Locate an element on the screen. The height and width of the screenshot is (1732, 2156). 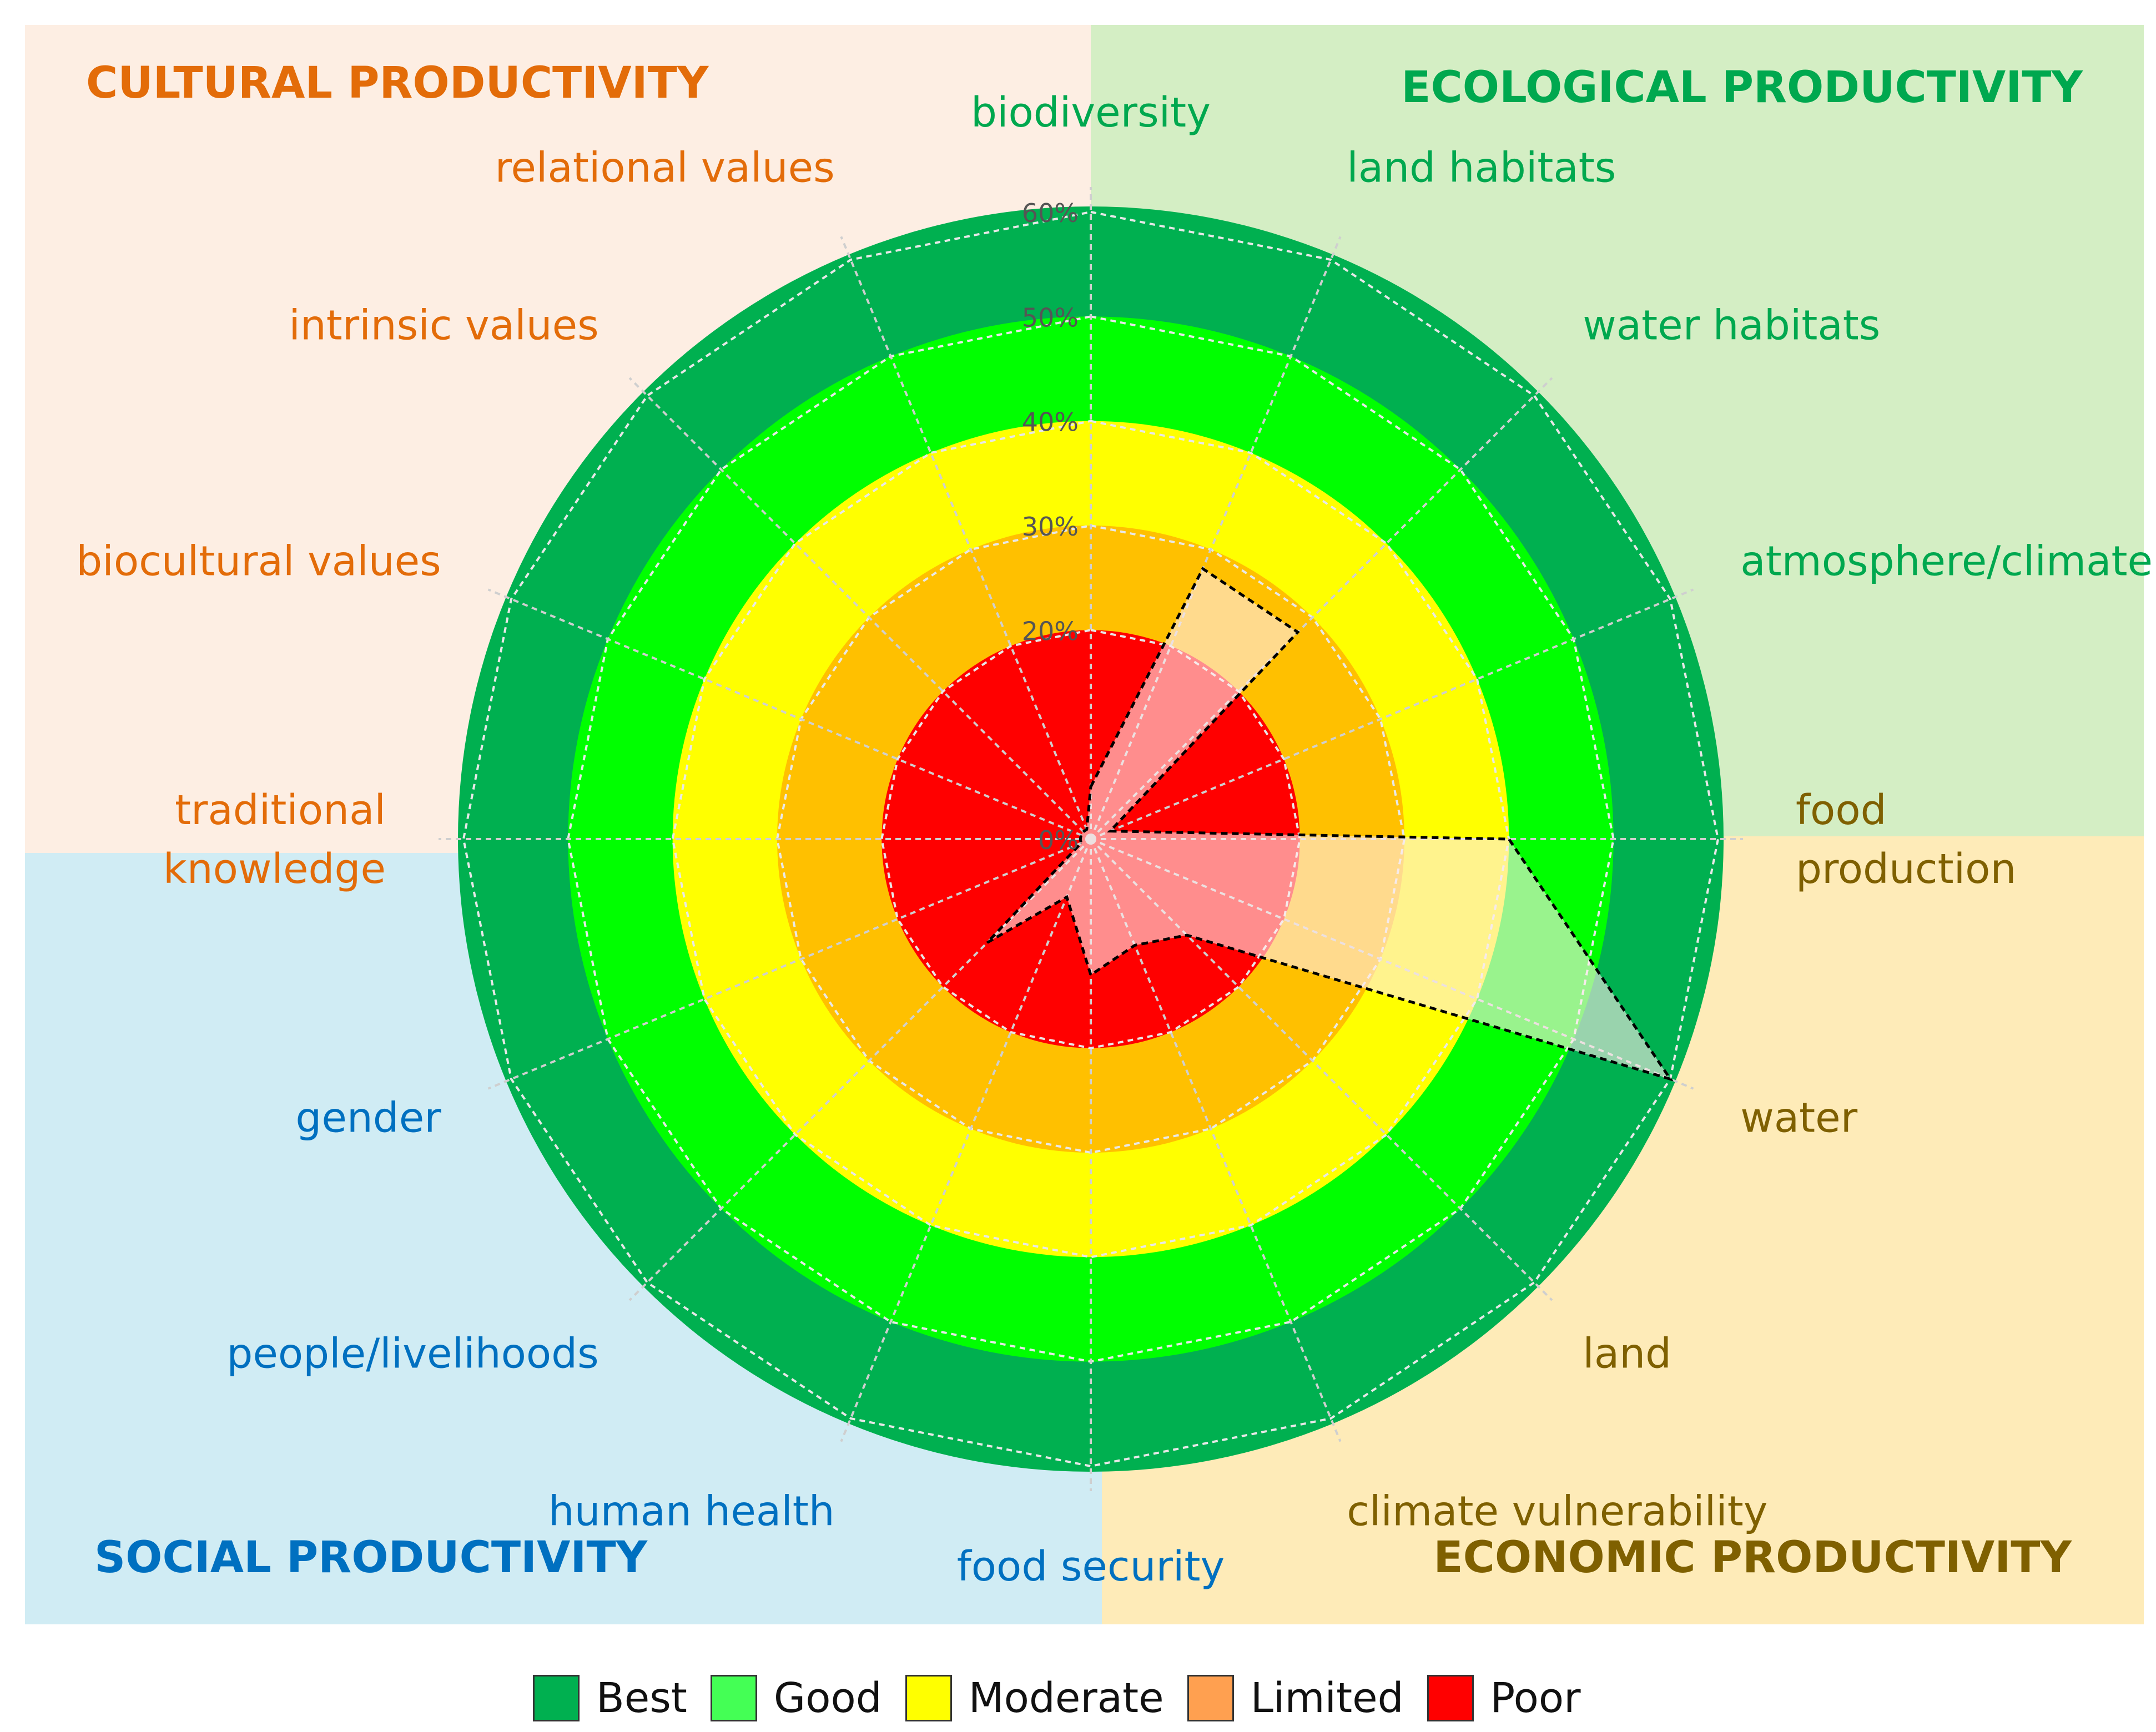
series is located at coordinates (1330, 824).